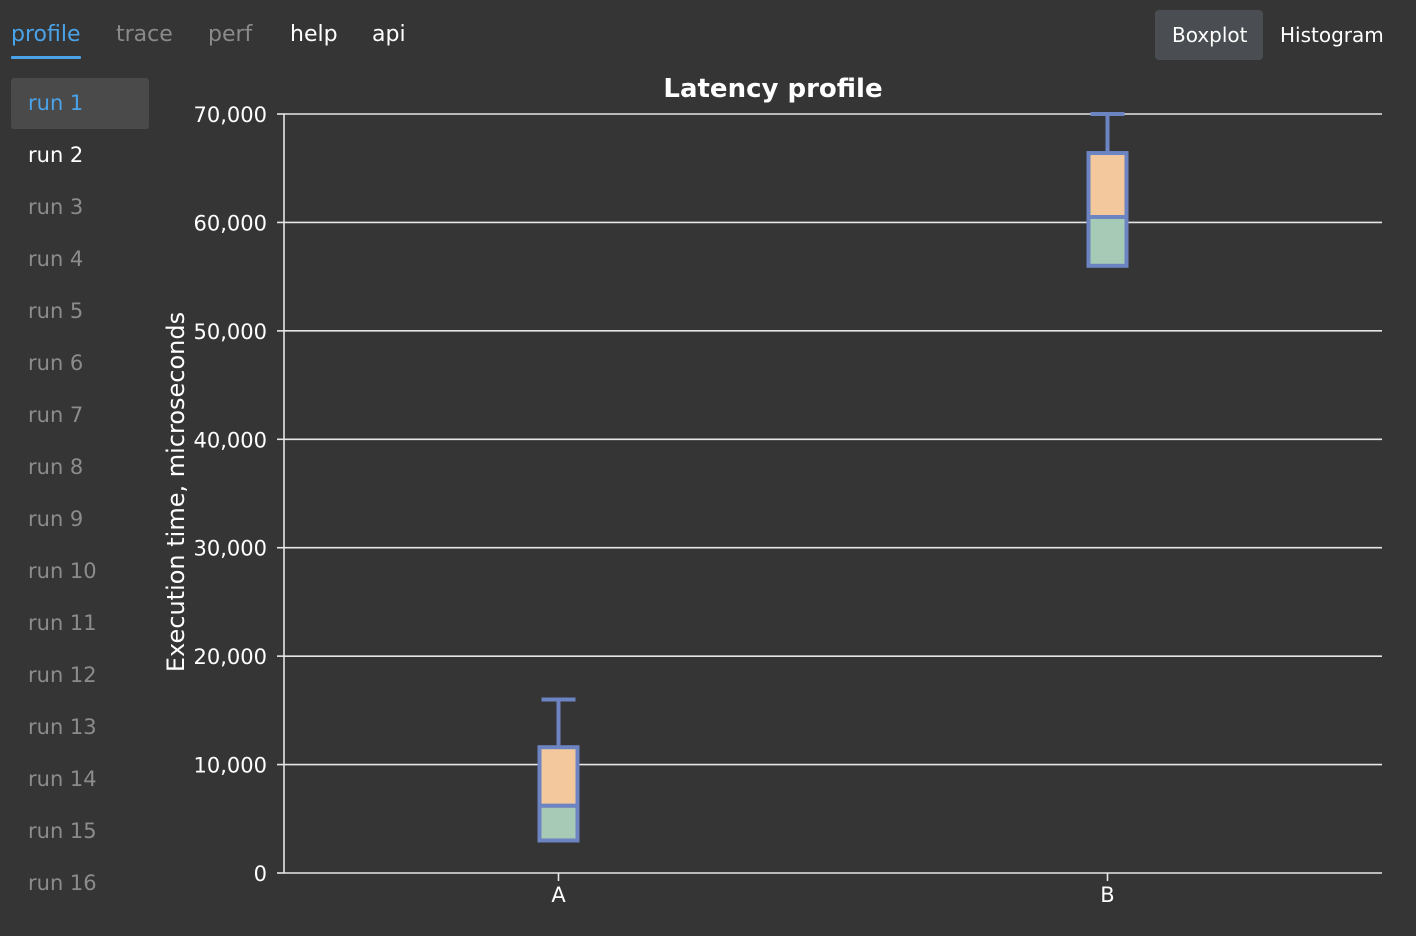  What do you see at coordinates (260, 874) in the screenshot?
I see `y-tick-label: 0` at bounding box center [260, 874].